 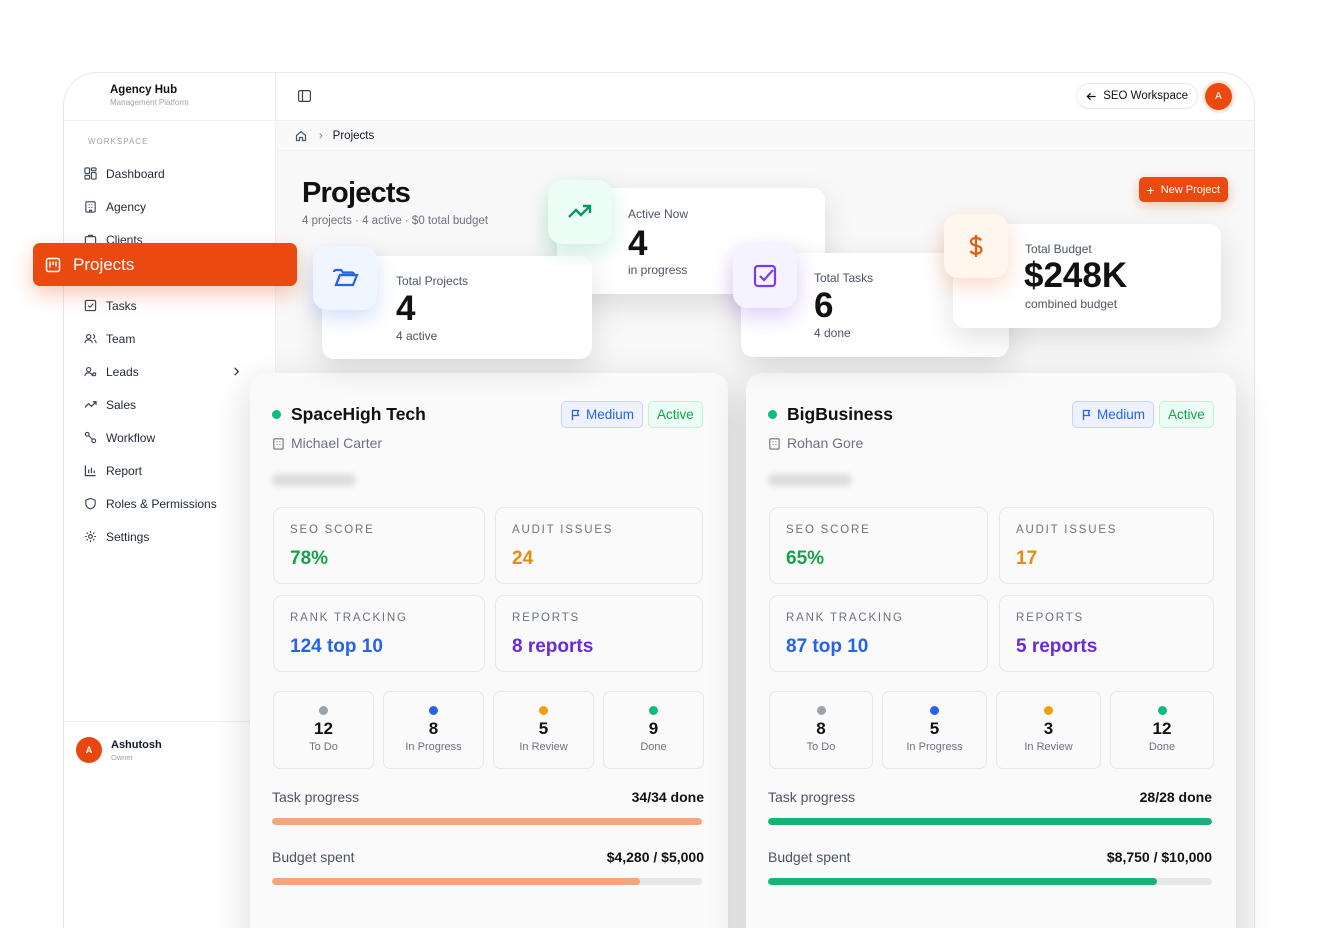 I want to click on sidebar-item-label: Report, so click(x=124, y=470).